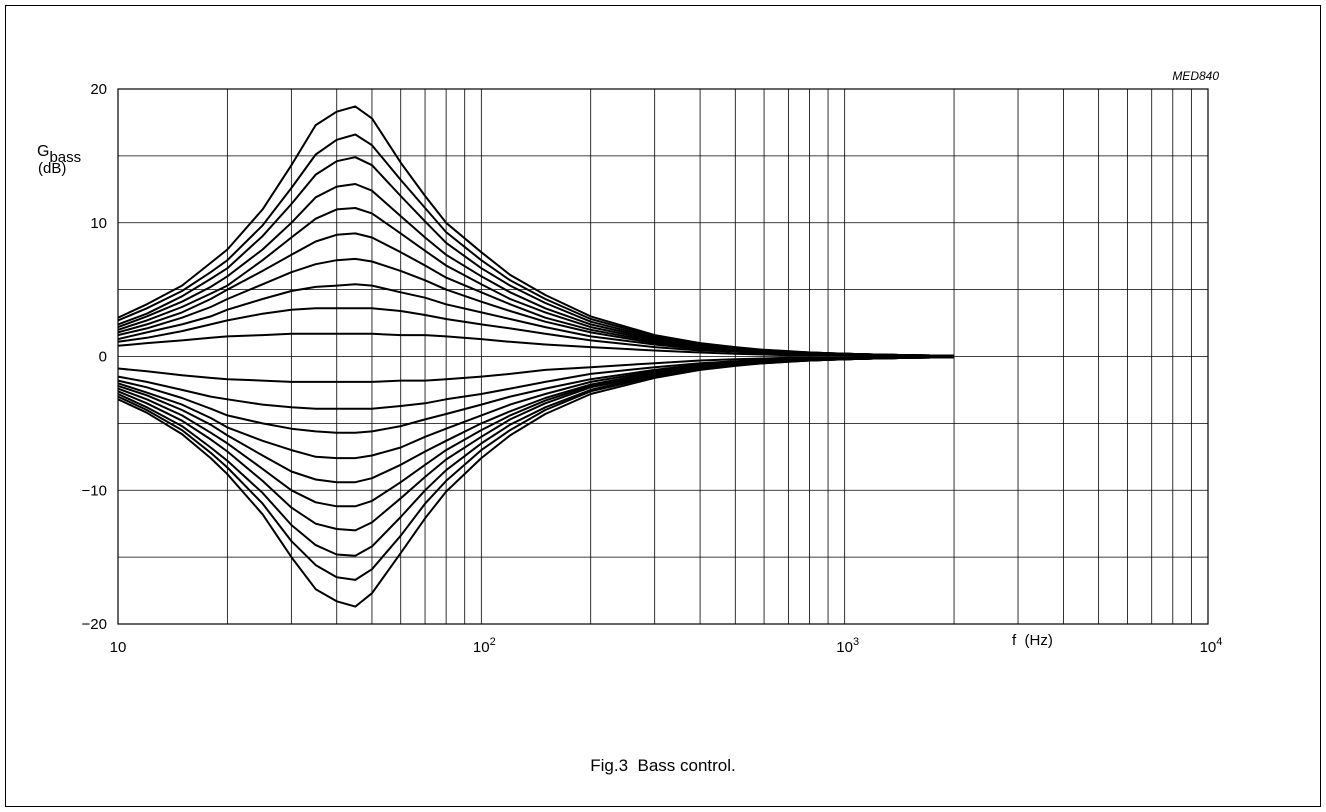 The height and width of the screenshot is (812, 1326). What do you see at coordinates (1211, 646) in the screenshot?
I see `x-tick-label: 10⁴` at bounding box center [1211, 646].